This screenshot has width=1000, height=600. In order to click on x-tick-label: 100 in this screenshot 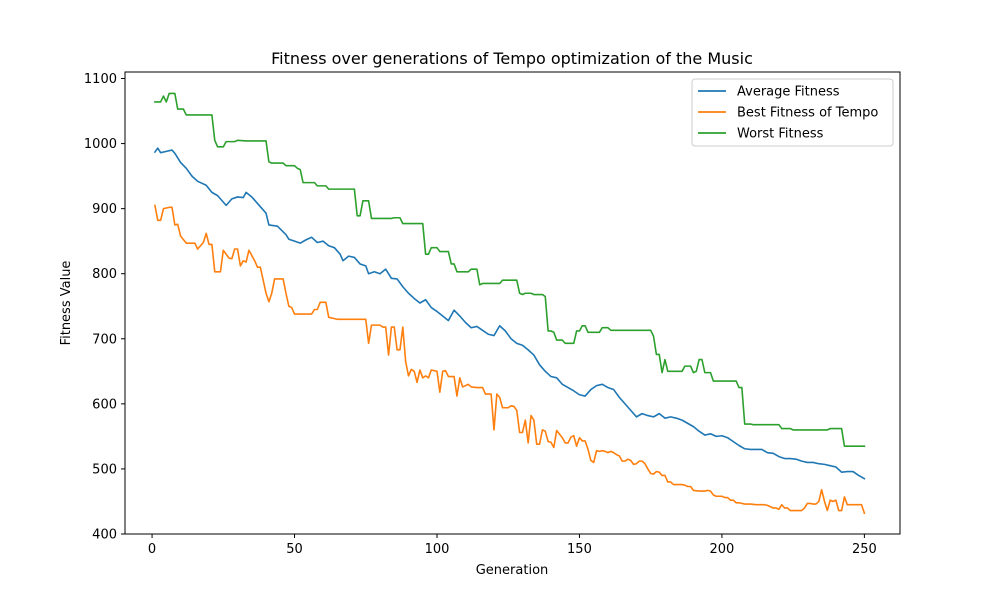, I will do `click(437, 549)`.